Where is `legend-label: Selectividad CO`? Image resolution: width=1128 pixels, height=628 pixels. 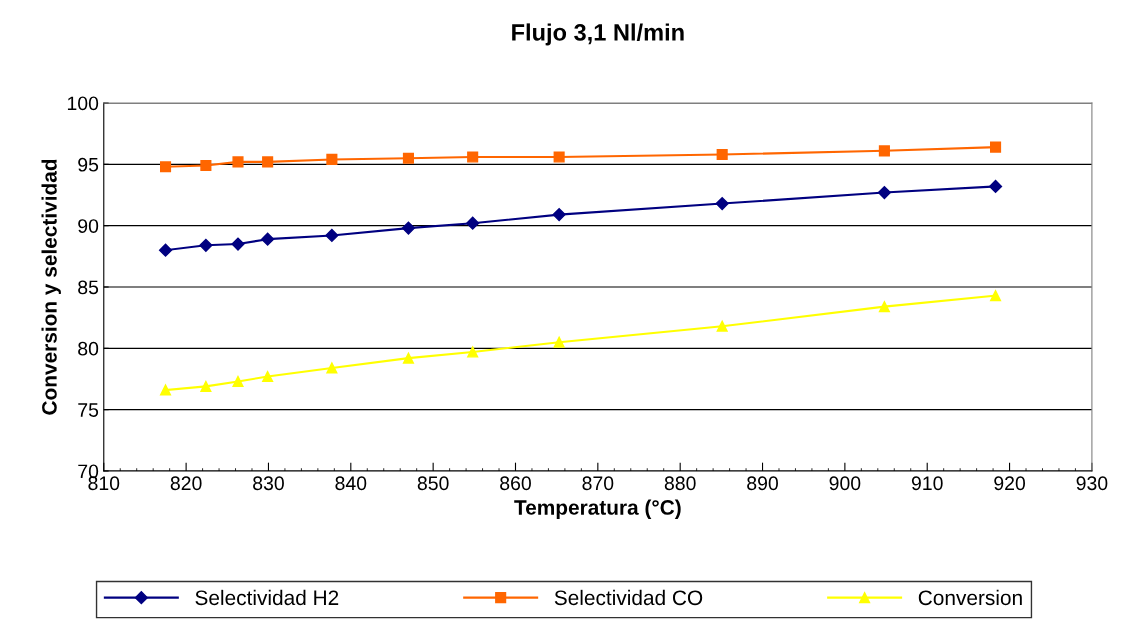 legend-label: Selectividad CO is located at coordinates (628, 597).